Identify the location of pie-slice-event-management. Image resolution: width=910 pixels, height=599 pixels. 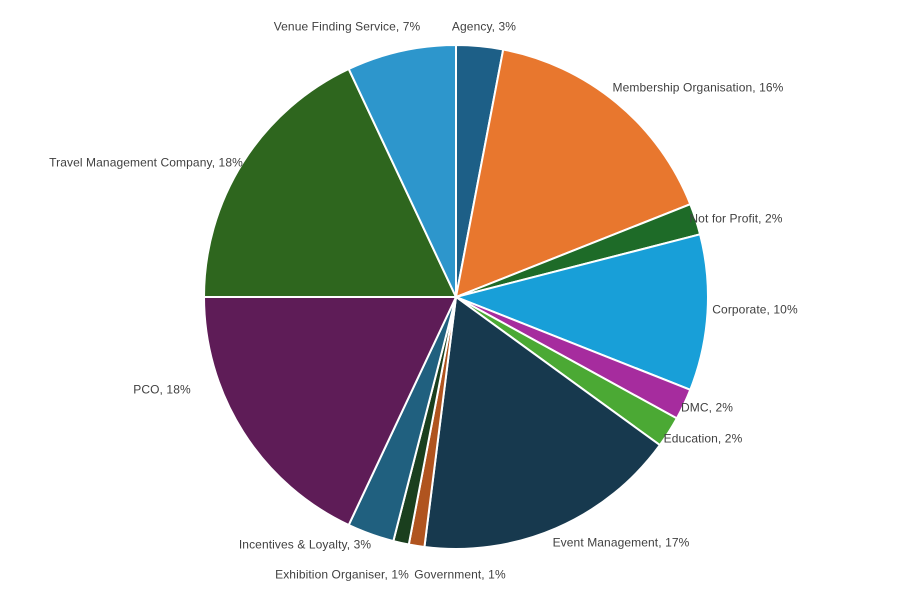
(542, 423).